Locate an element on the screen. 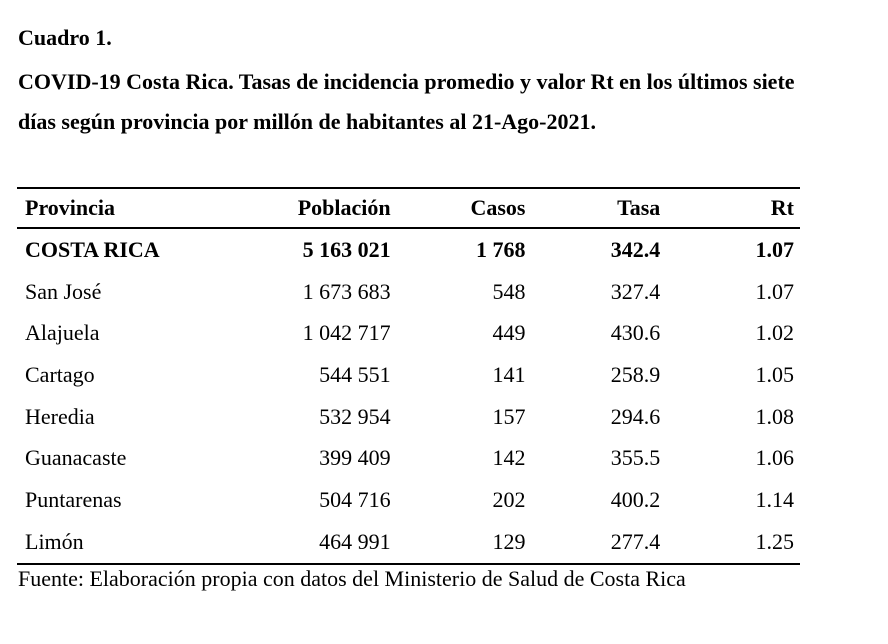 The height and width of the screenshot is (644, 888). cell-casos: 129 is located at coordinates (509, 541).